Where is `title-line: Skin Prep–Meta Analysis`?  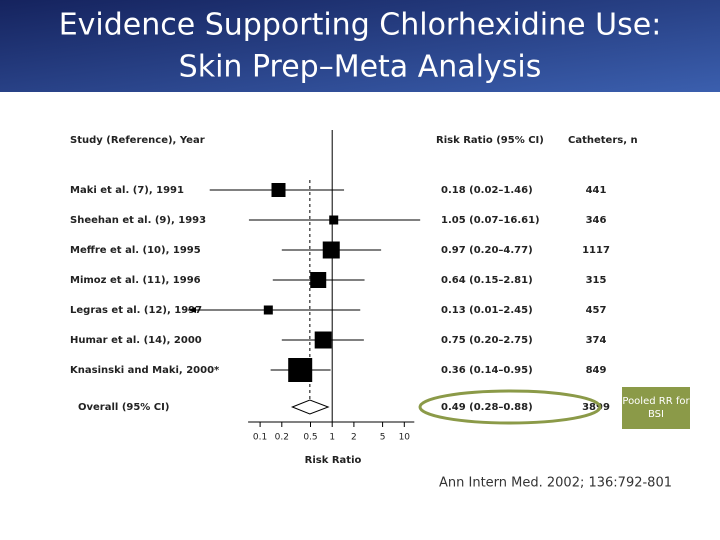
title-line: Skin Prep–Meta Analysis is located at coordinates (360, 67).